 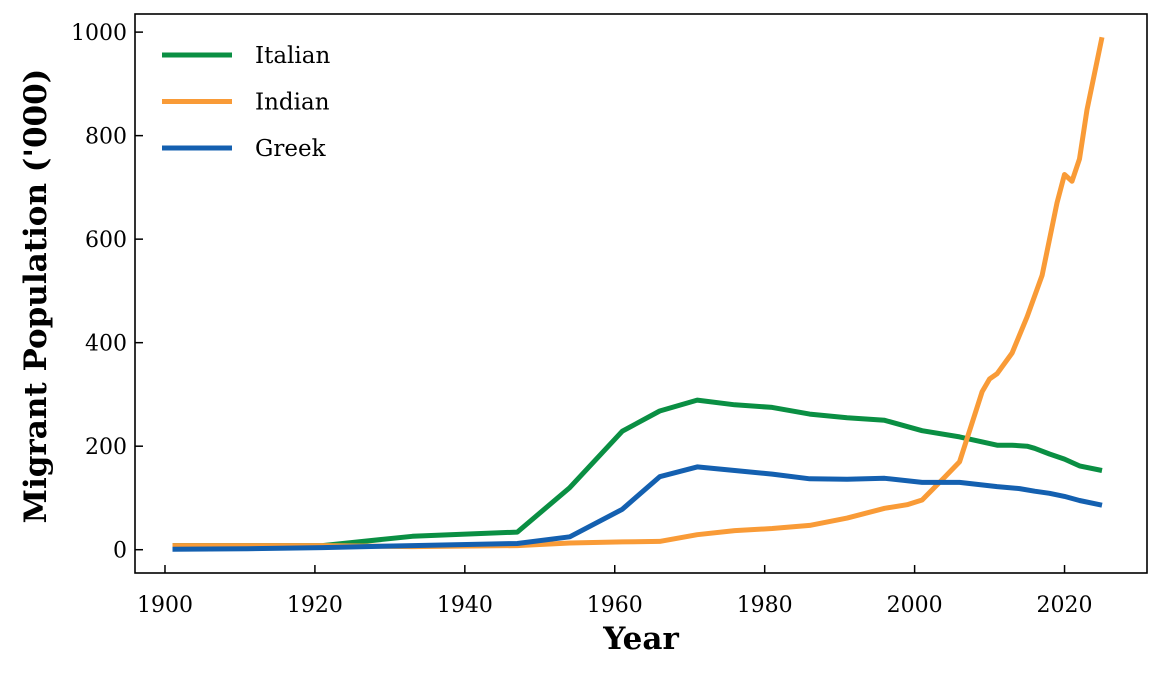 What do you see at coordinates (915, 605) in the screenshot?
I see `x-tick-label: 2000` at bounding box center [915, 605].